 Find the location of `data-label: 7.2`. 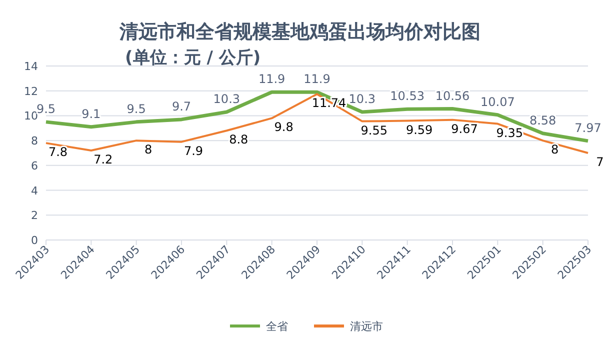

data-label: 7.2 is located at coordinates (103, 159).